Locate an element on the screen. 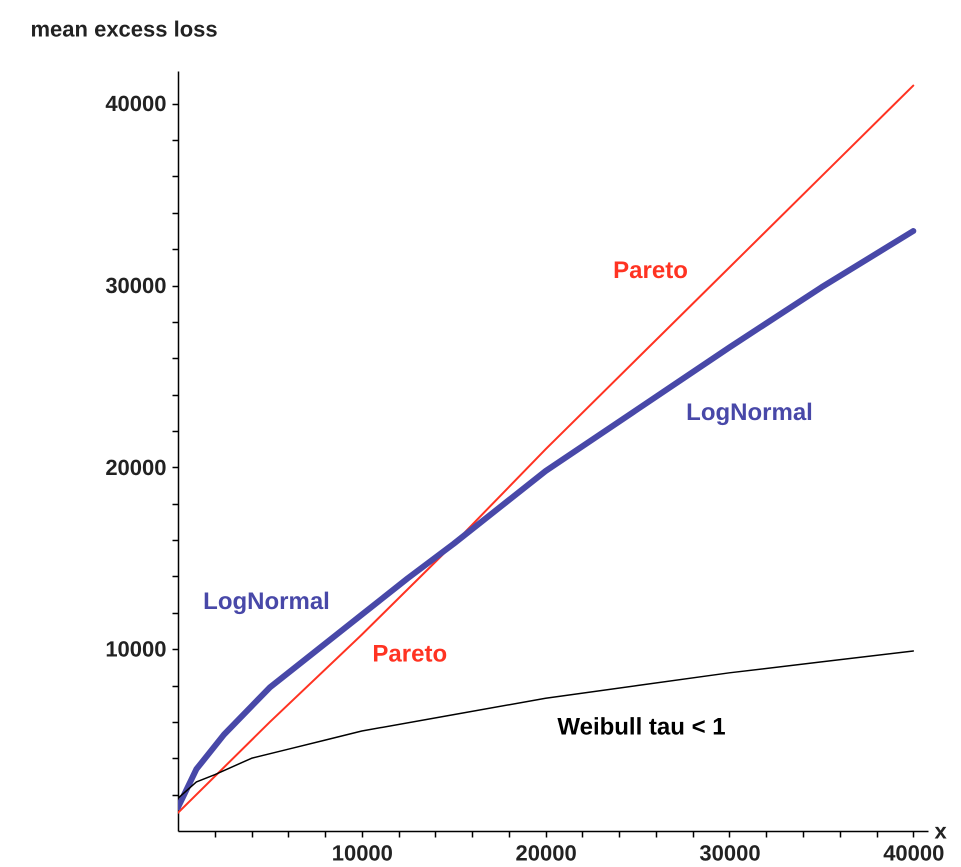  y-tick-label: 20000 is located at coordinates (135, 467).